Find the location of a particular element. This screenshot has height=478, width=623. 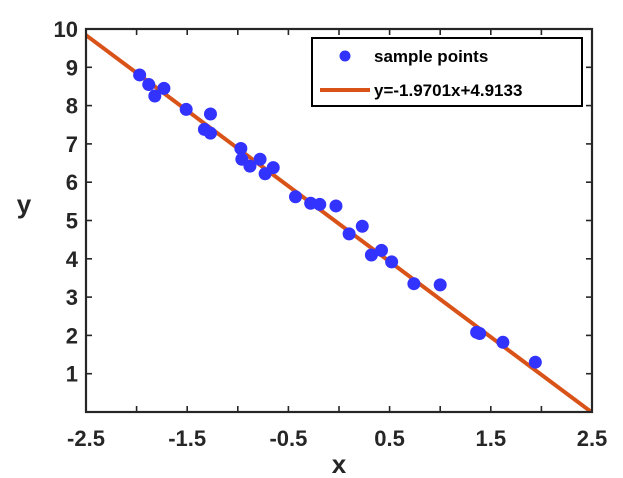

y-tick-label: 2 is located at coordinates (72, 335).